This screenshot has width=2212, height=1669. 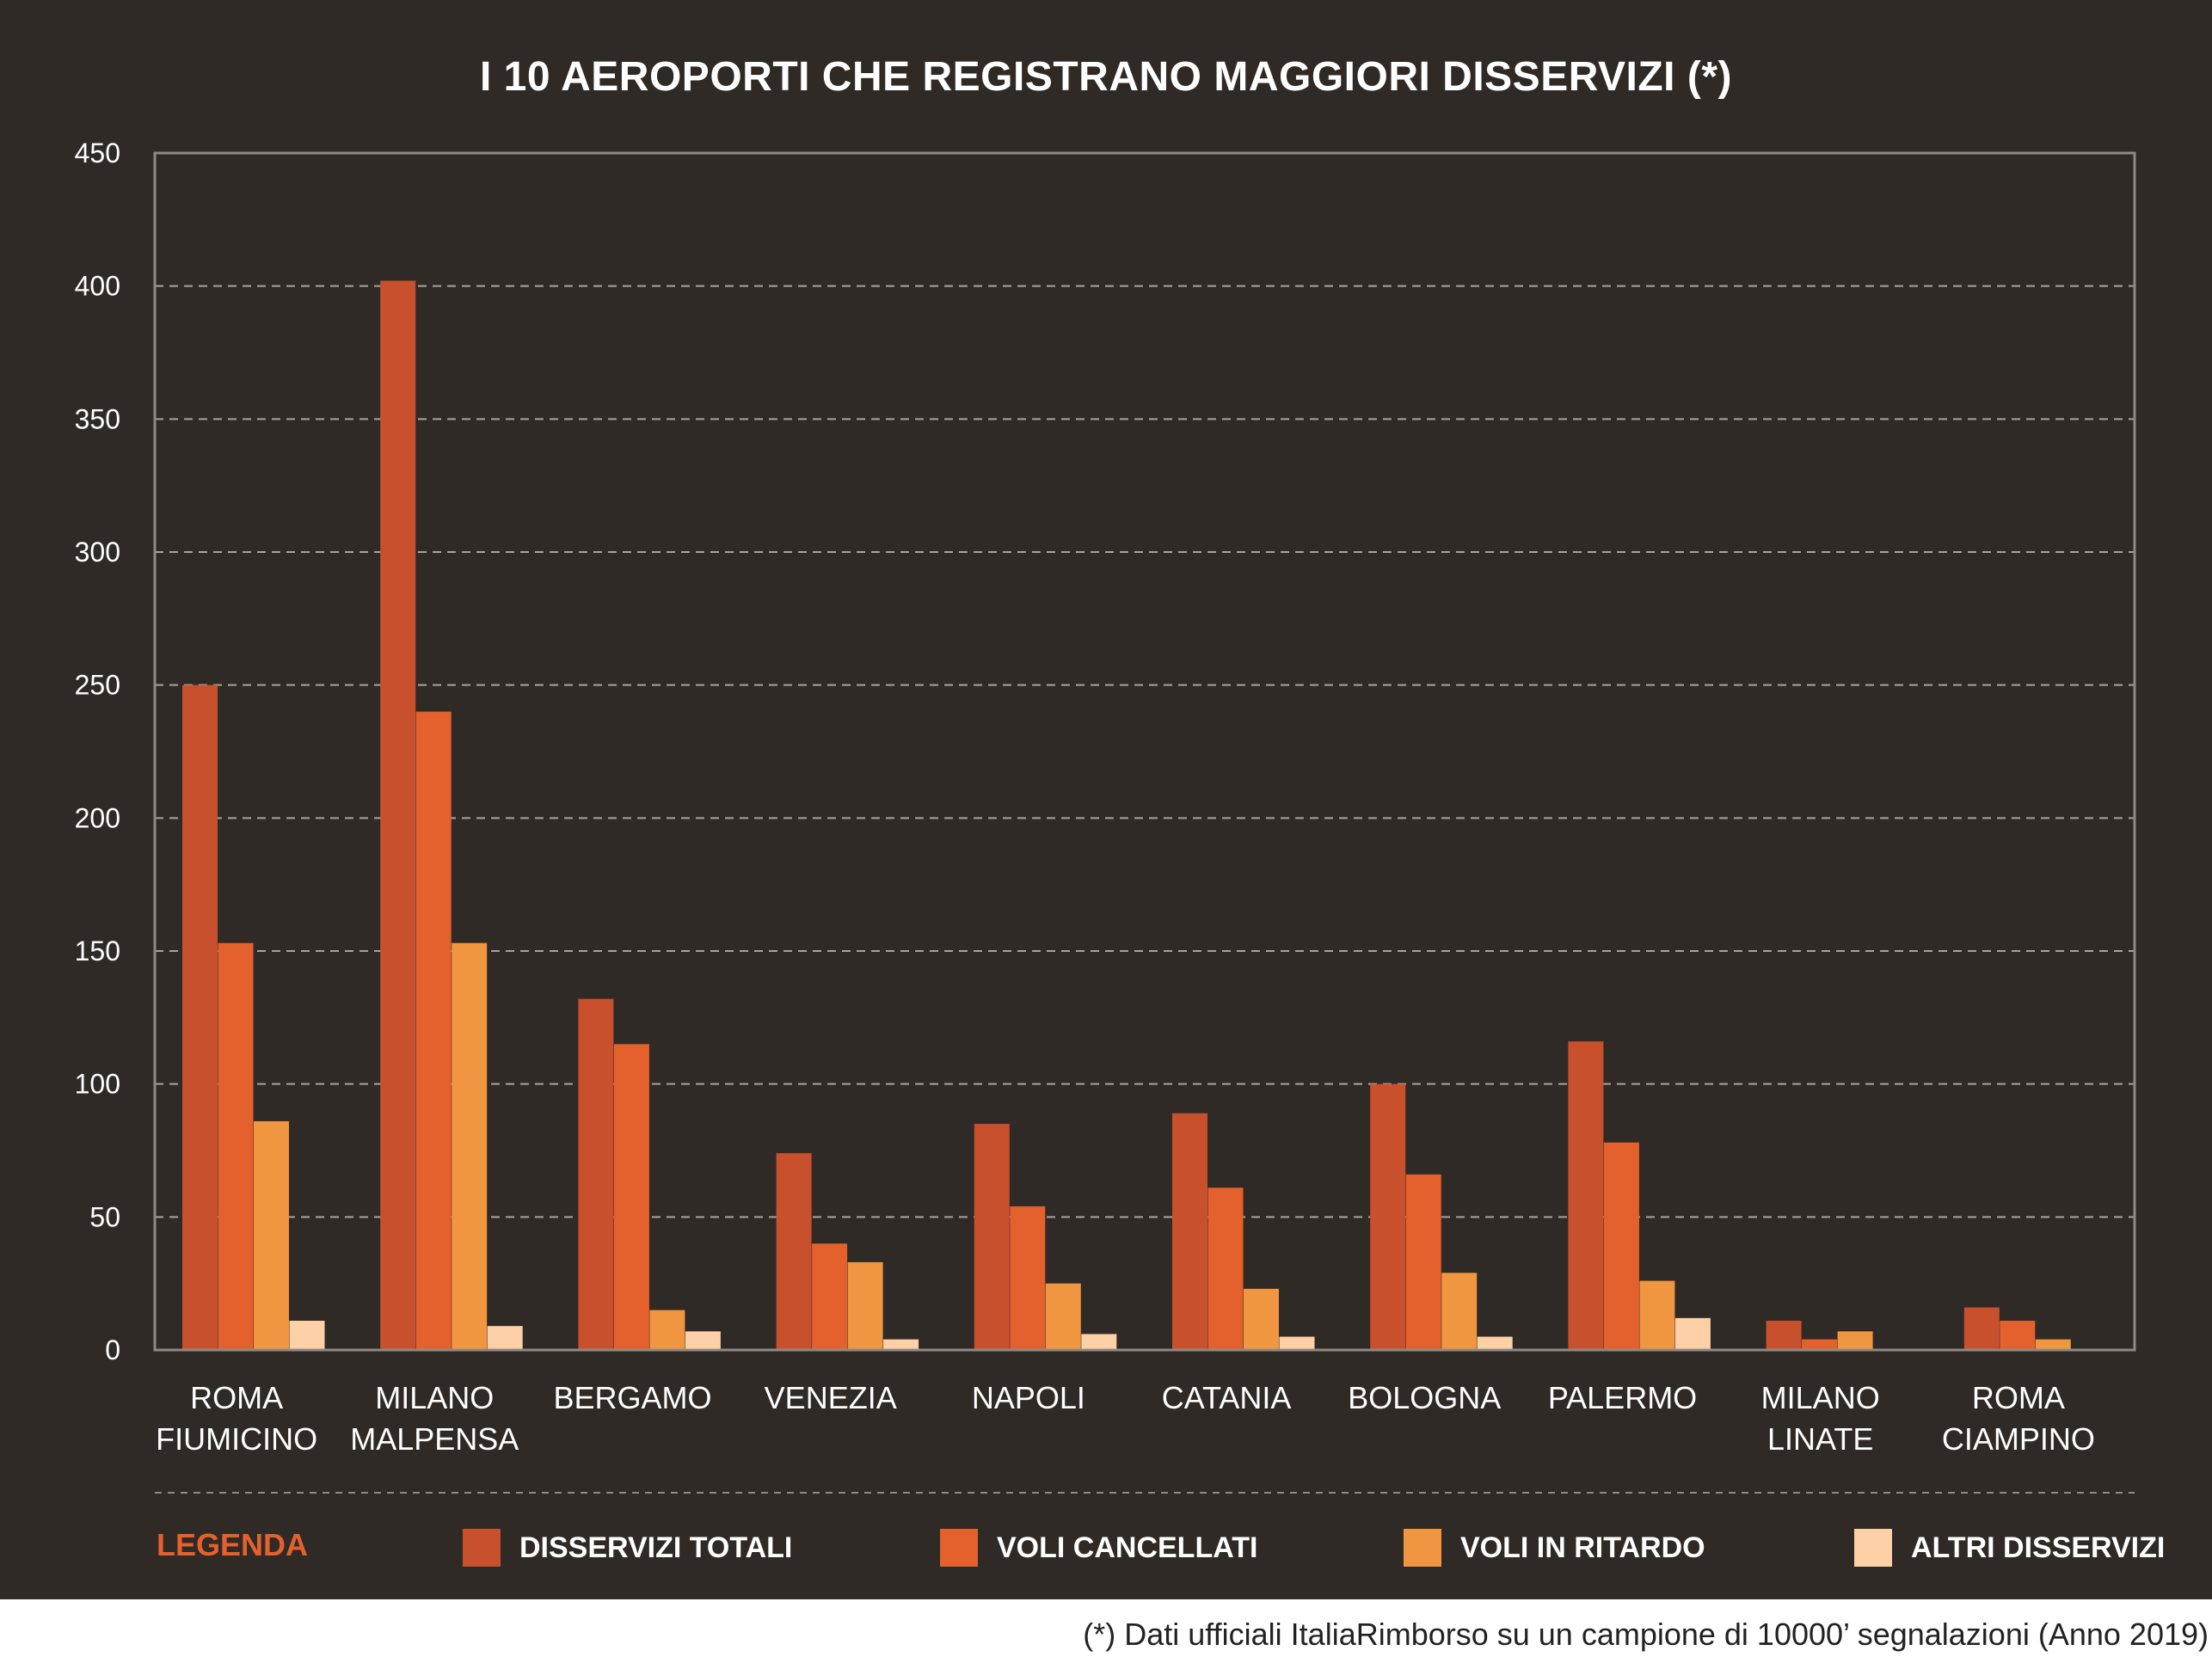 I want to click on y-tick-label: 50, so click(x=104, y=1216).